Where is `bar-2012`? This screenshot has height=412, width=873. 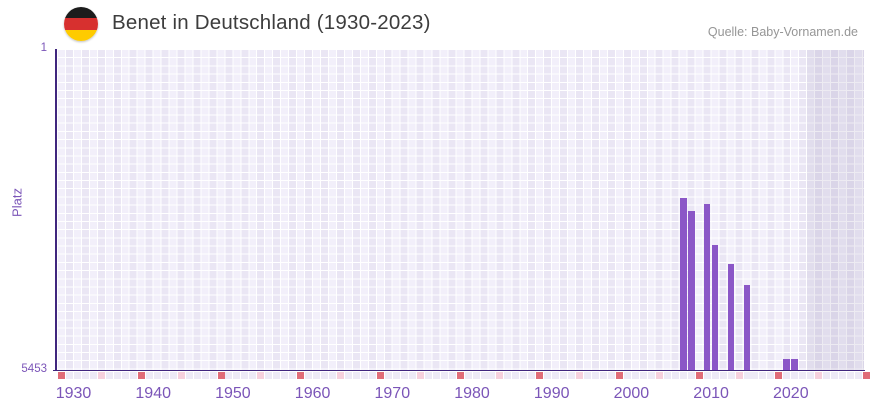
bar-2012 is located at coordinates (715, 307).